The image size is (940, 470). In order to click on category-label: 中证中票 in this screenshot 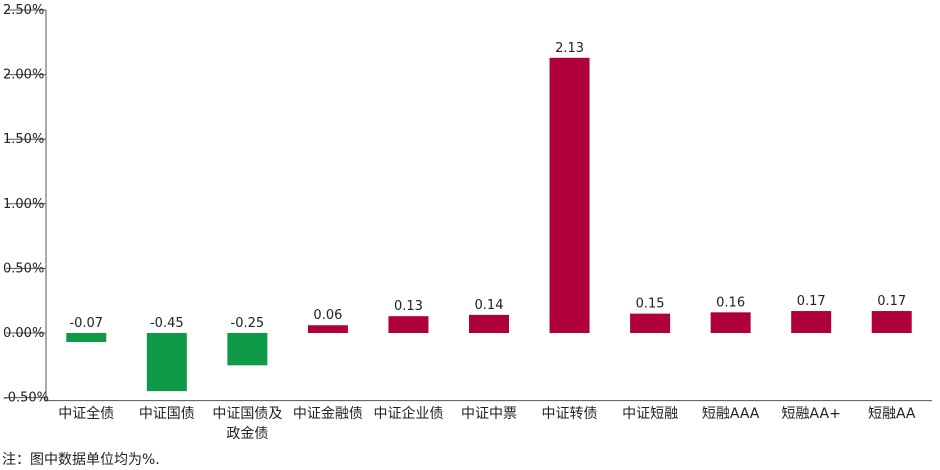, I will do `click(489, 414)`.